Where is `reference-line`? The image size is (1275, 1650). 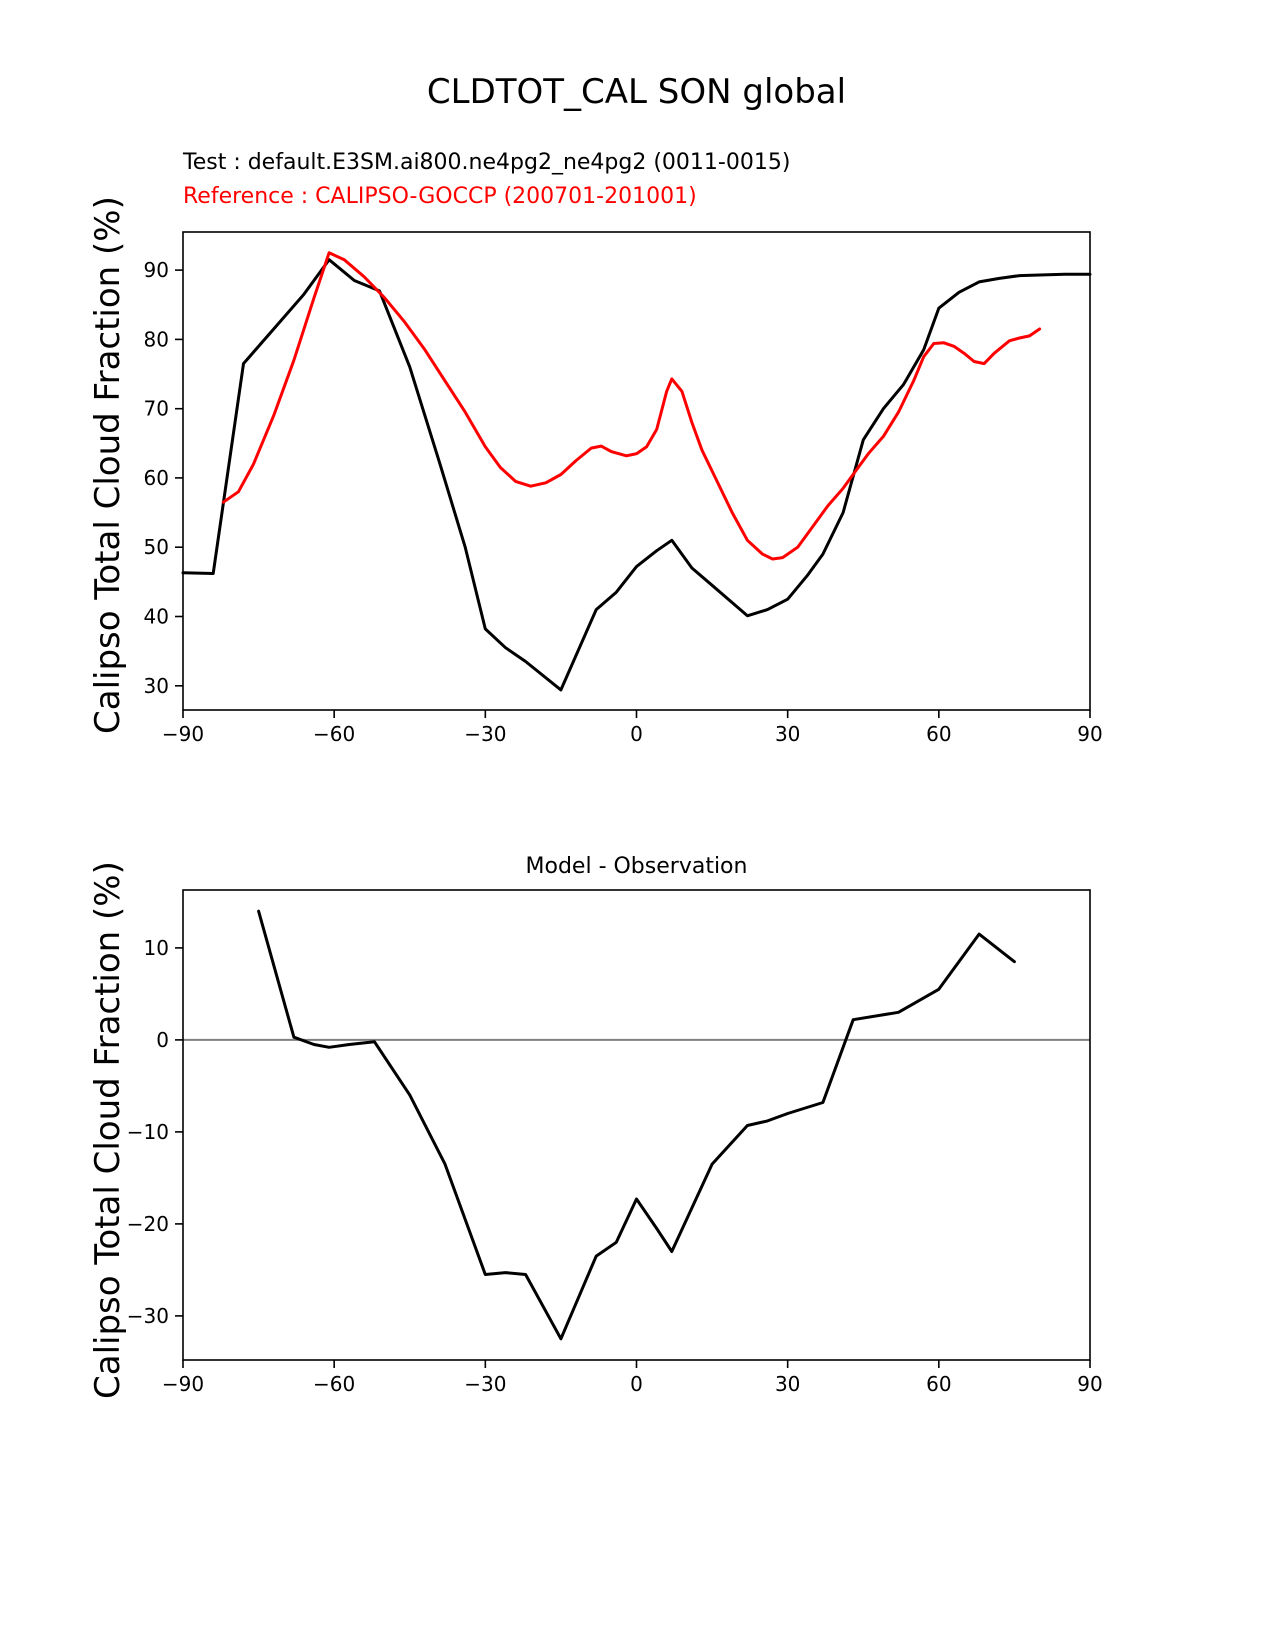
reference-line is located at coordinates (631, 406).